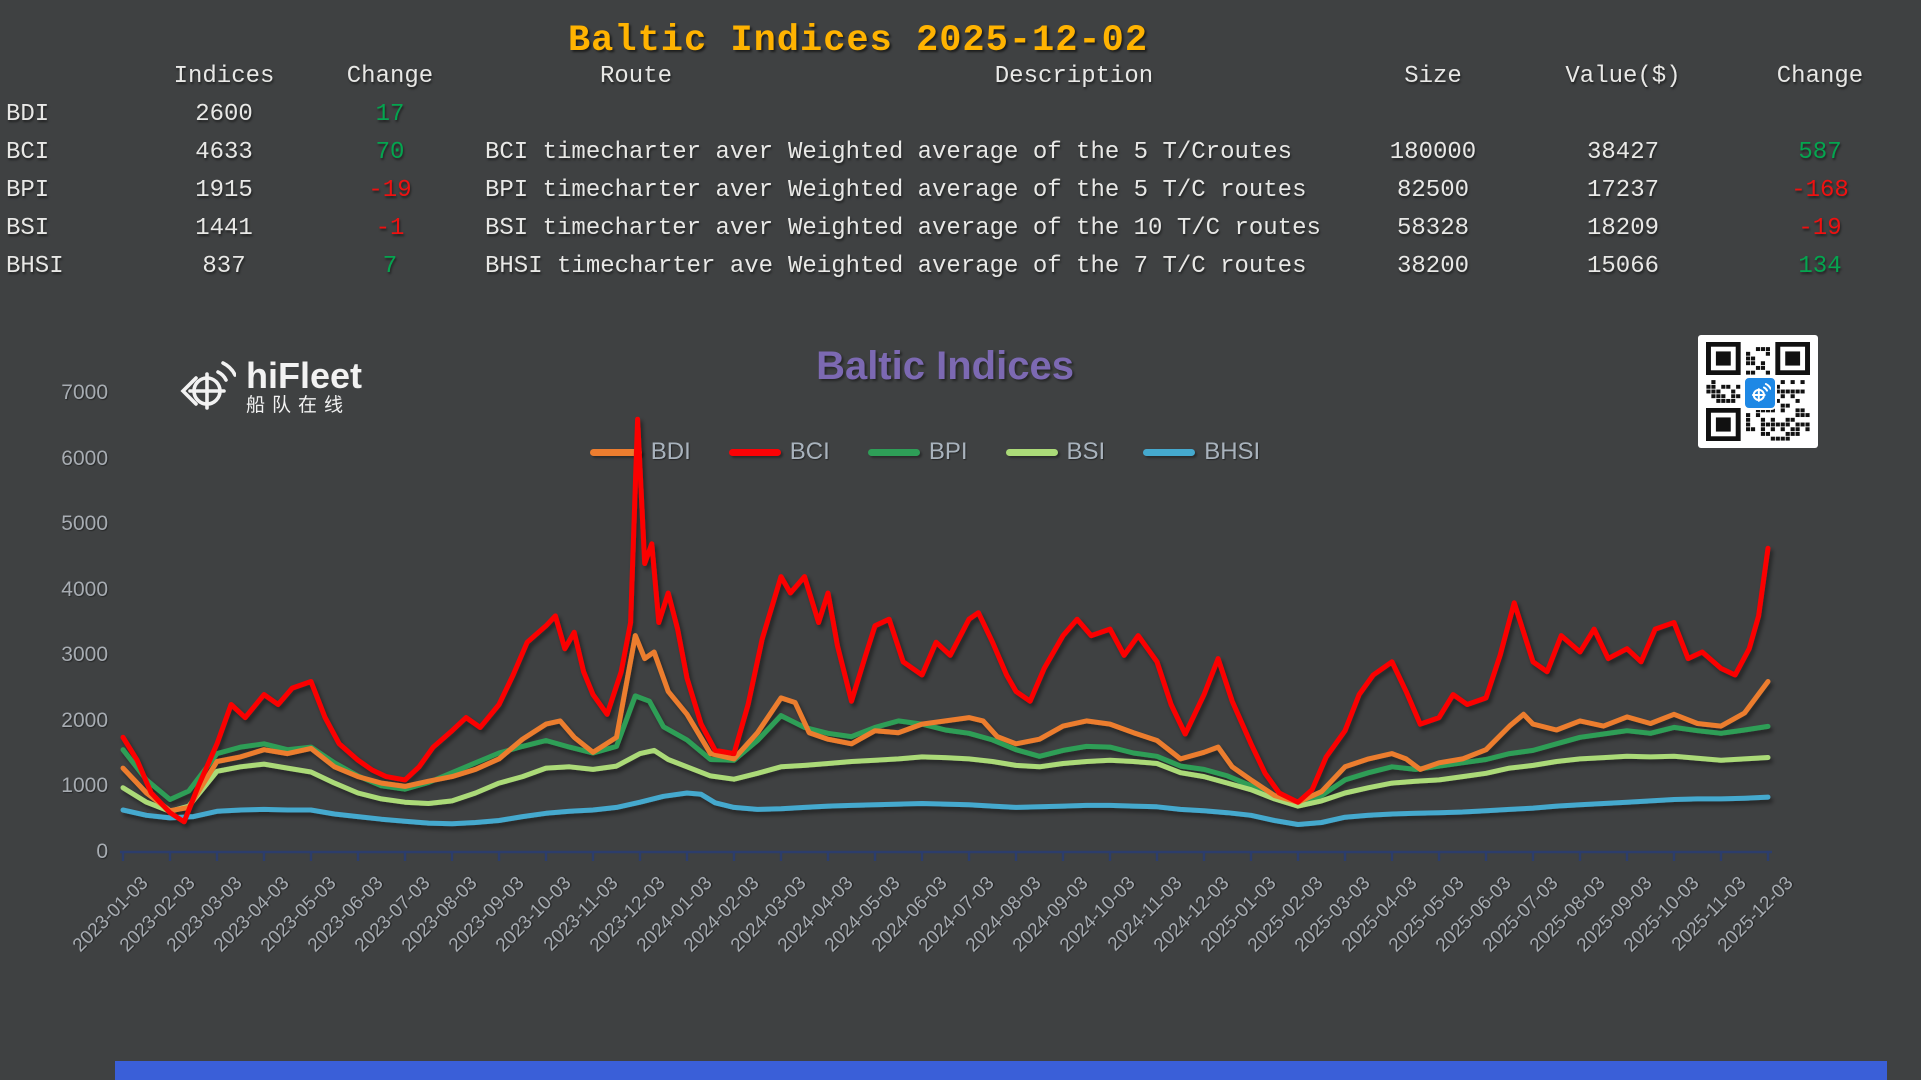  Describe the element at coordinates (1432, 266) in the screenshot. I see `cell-bhsi-size: 38200` at that location.